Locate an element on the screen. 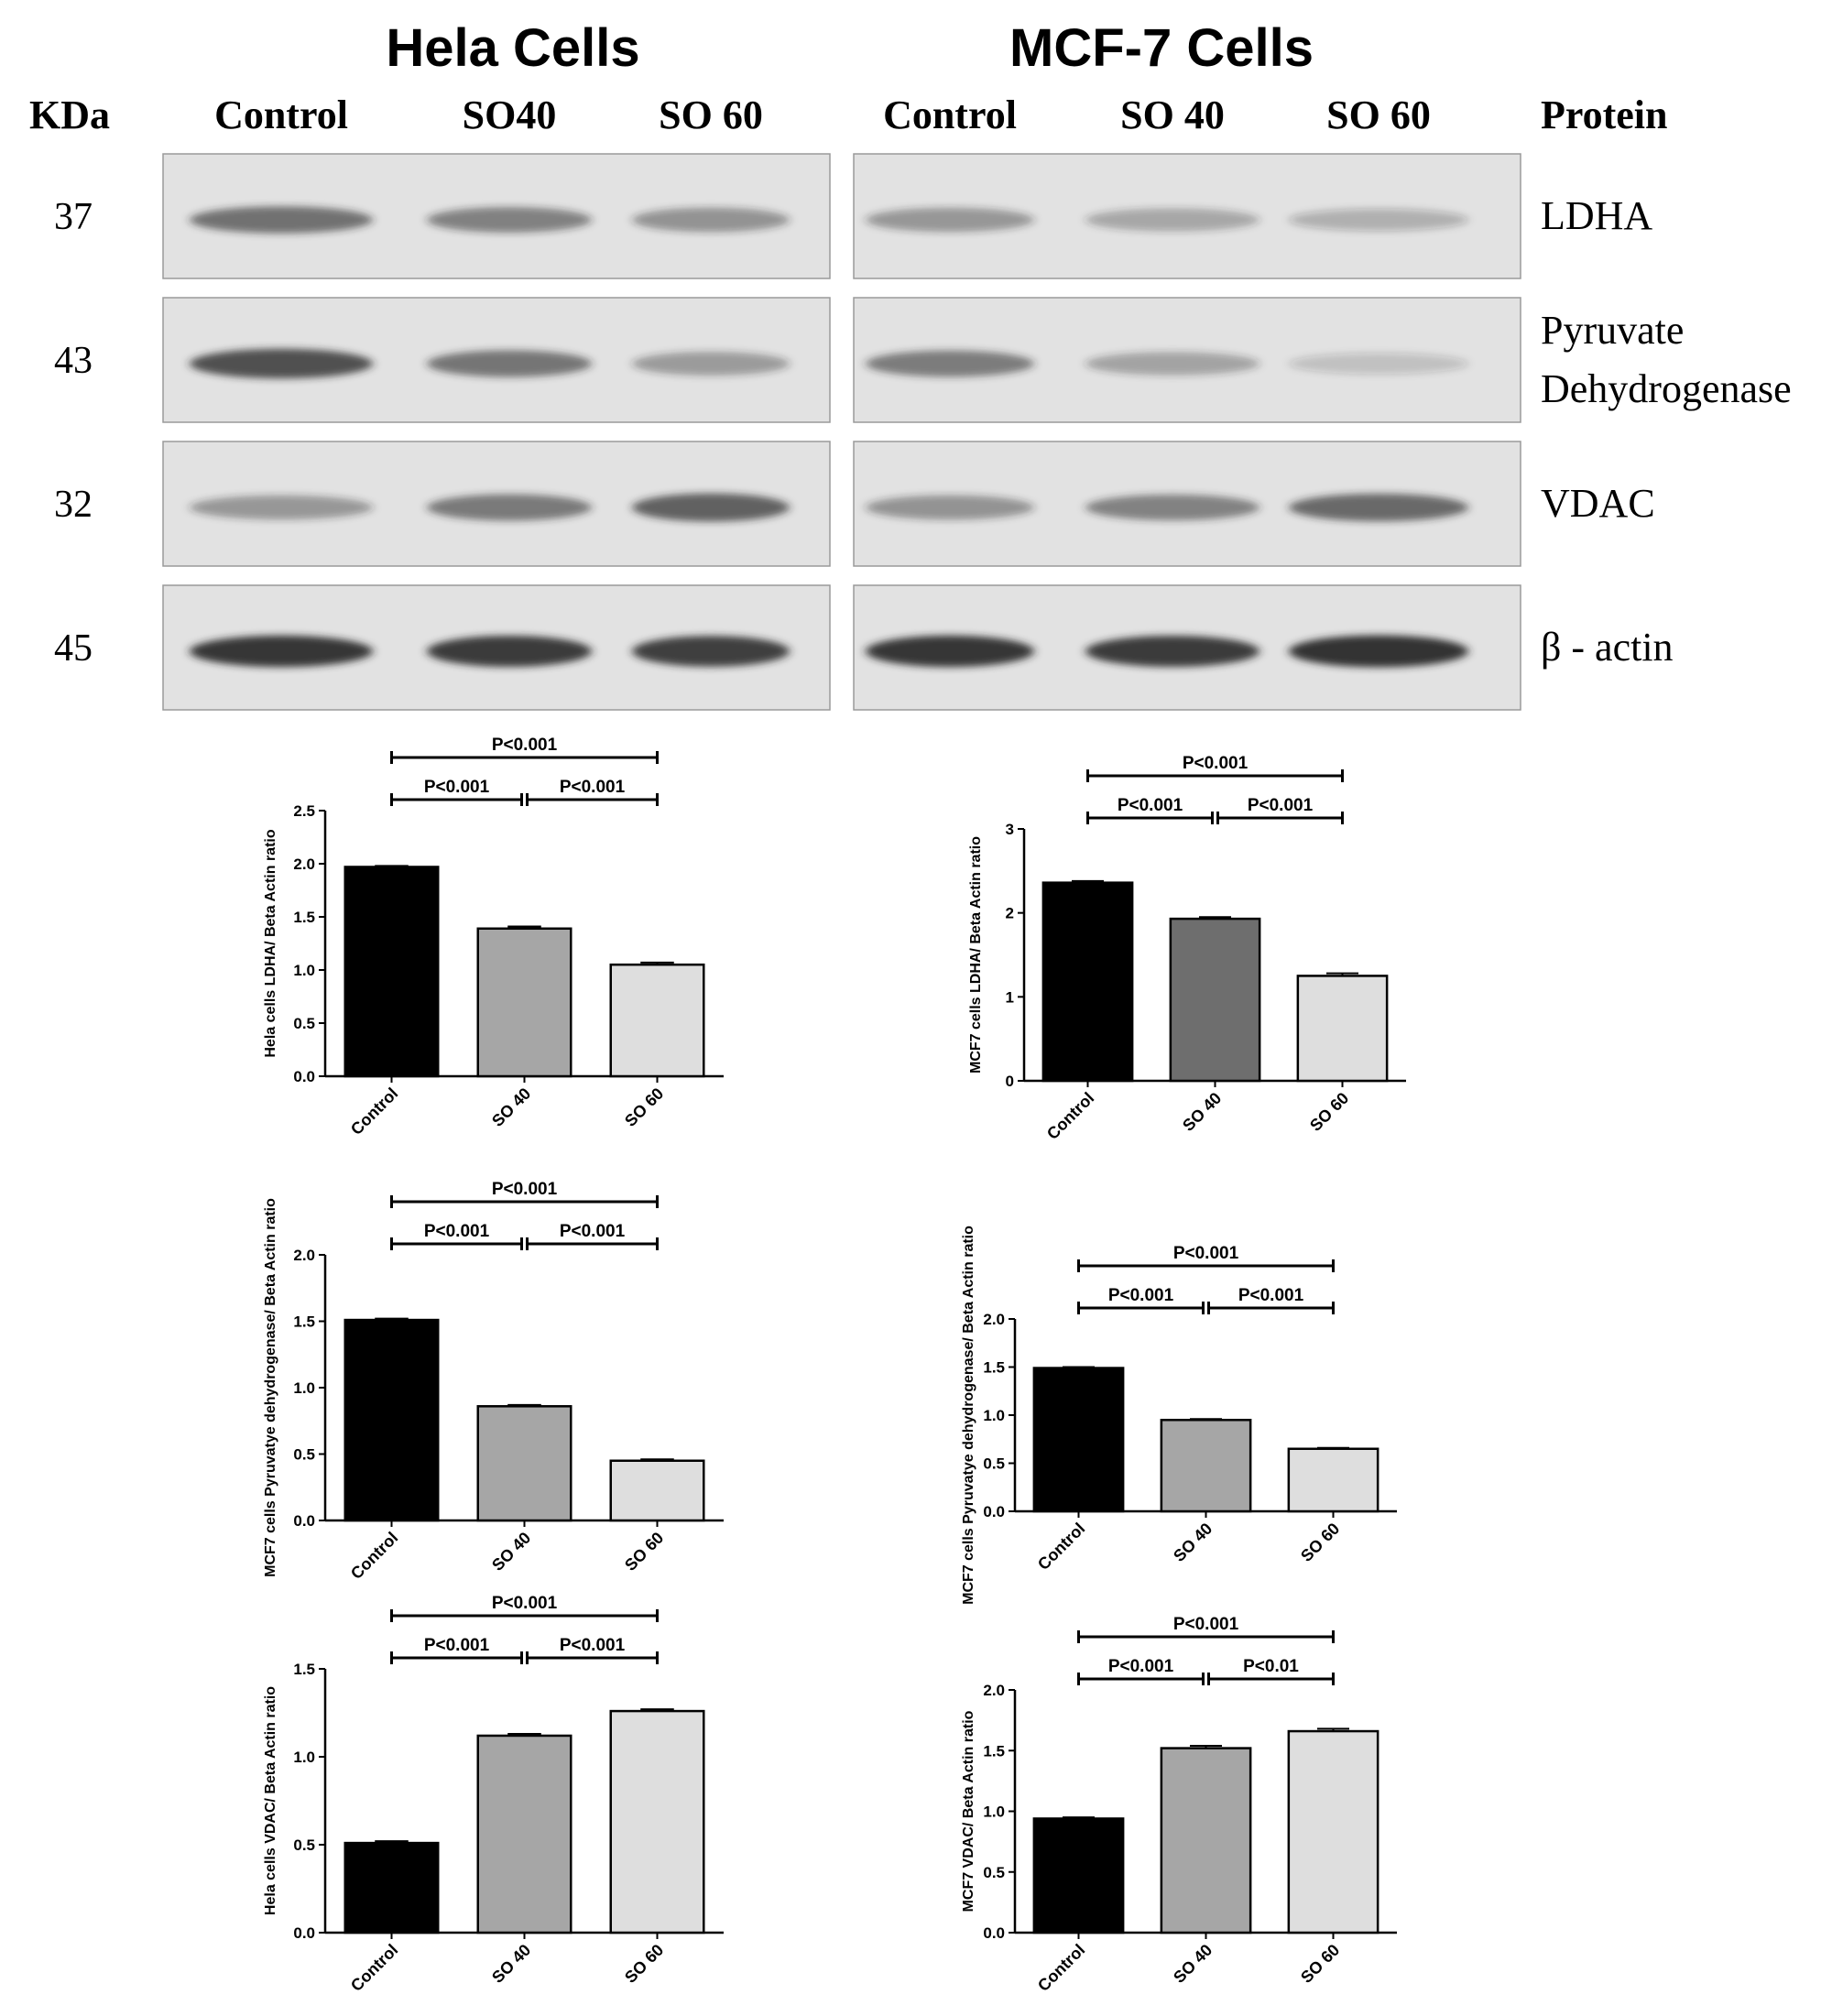  mcf7-lane-so60: SO 60 is located at coordinates (1379, 115).